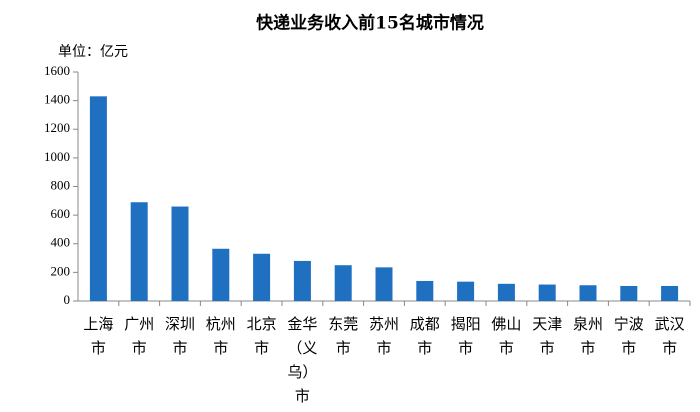 The width and height of the screenshot is (700, 412). Describe the element at coordinates (384, 336) in the screenshot. I see `x-tick-label: 苏州市` at that location.